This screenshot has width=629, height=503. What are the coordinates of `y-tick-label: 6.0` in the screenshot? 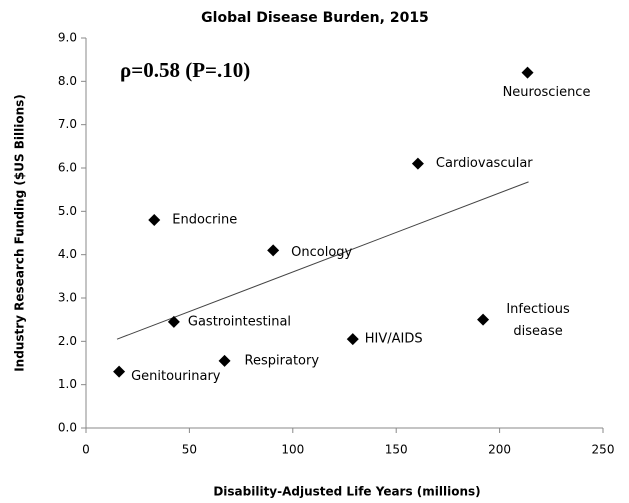 It's located at (67, 168).